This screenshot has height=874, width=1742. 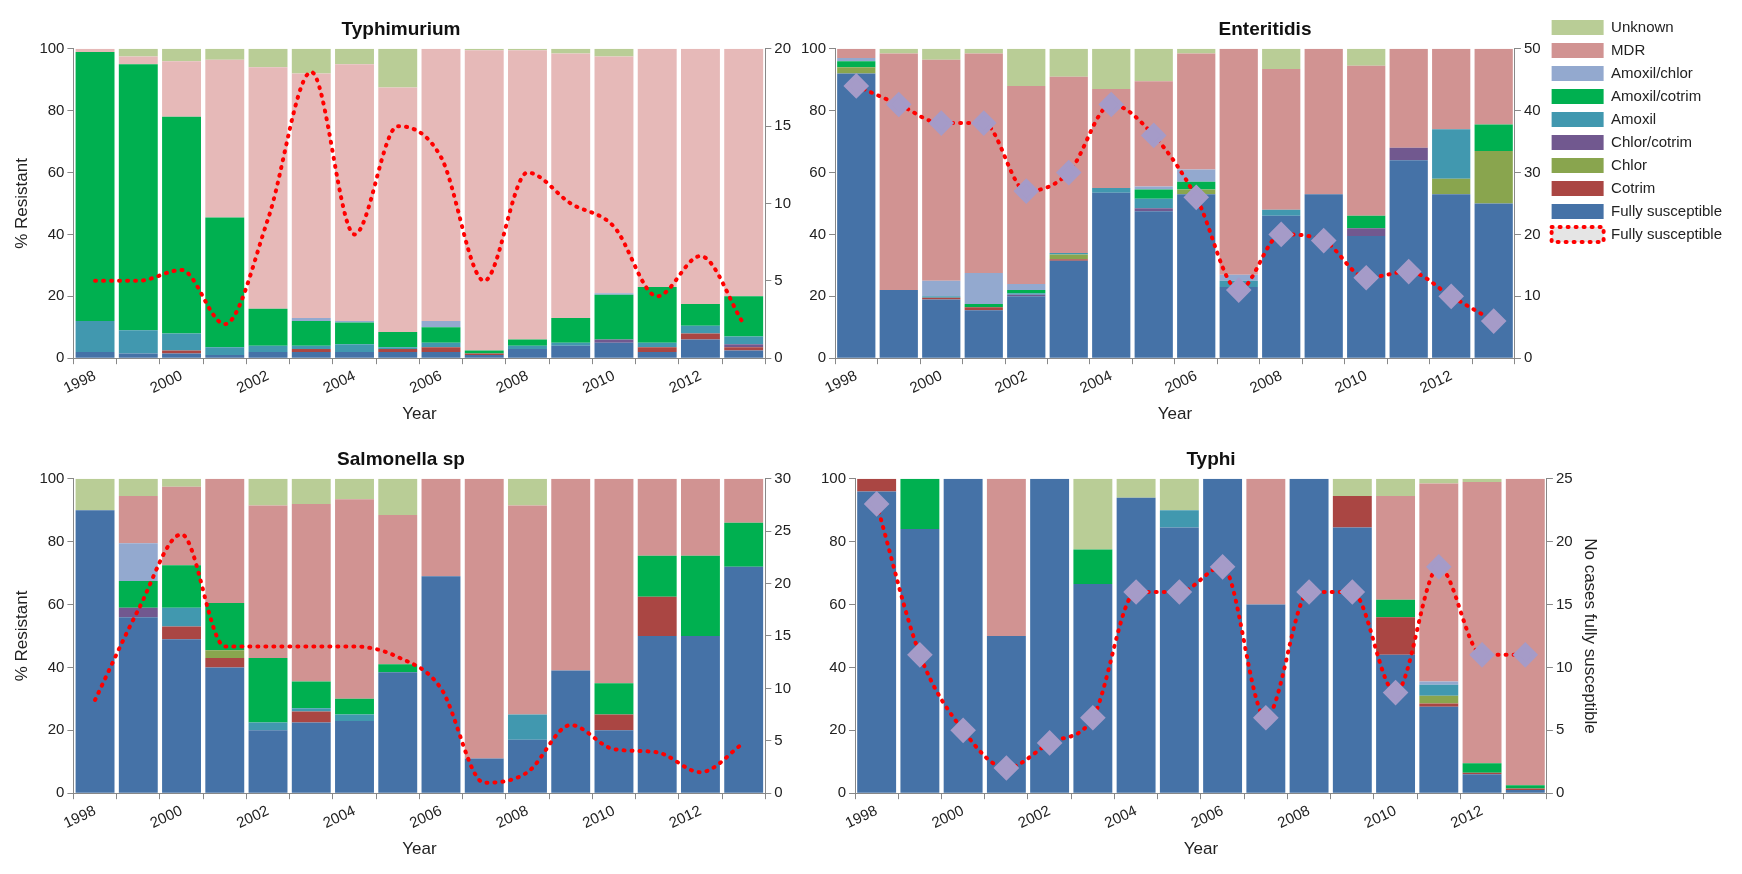 What do you see at coordinates (401, 28) in the screenshot?
I see `chart-title: Typhimurium` at bounding box center [401, 28].